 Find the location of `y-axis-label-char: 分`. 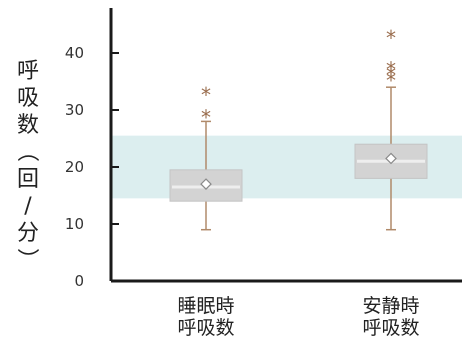

y-axis-label-char: 分 is located at coordinates (28, 233).